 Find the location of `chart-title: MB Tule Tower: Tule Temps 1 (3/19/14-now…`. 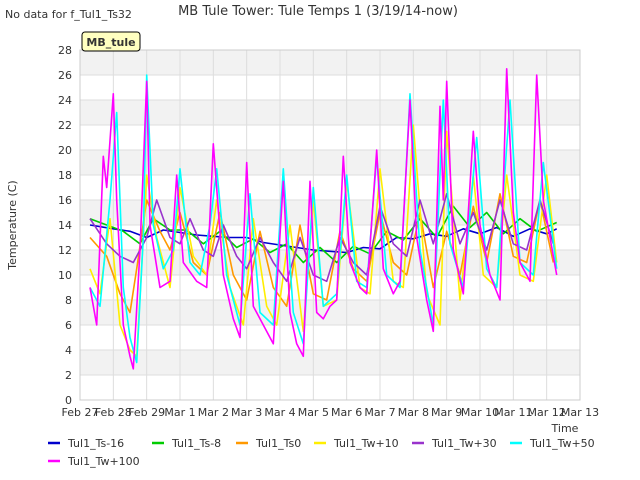

chart-title: MB Tule Tower: Tule Temps 1 (3/19/14-now… is located at coordinates (318, 11).